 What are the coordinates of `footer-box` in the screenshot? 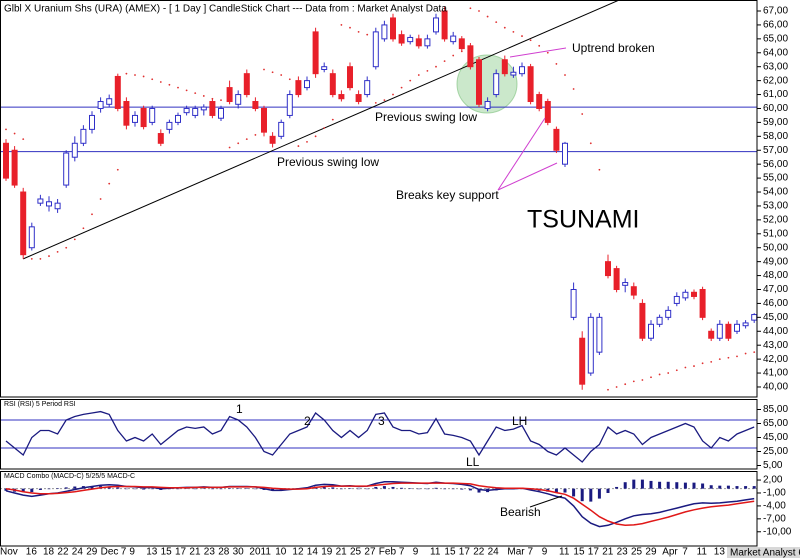 It's located at (763, 552).